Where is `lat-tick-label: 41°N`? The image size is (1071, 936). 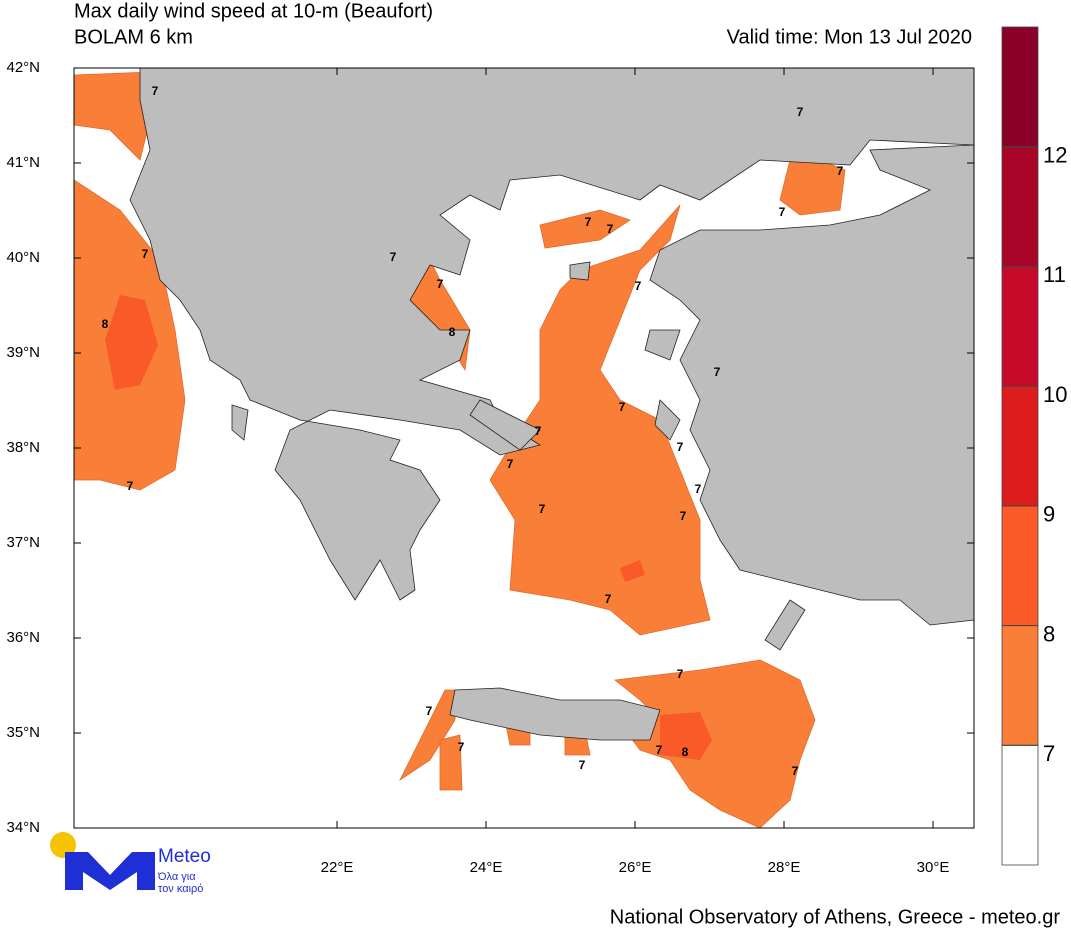
lat-tick-label: 41°N is located at coordinates (23, 162).